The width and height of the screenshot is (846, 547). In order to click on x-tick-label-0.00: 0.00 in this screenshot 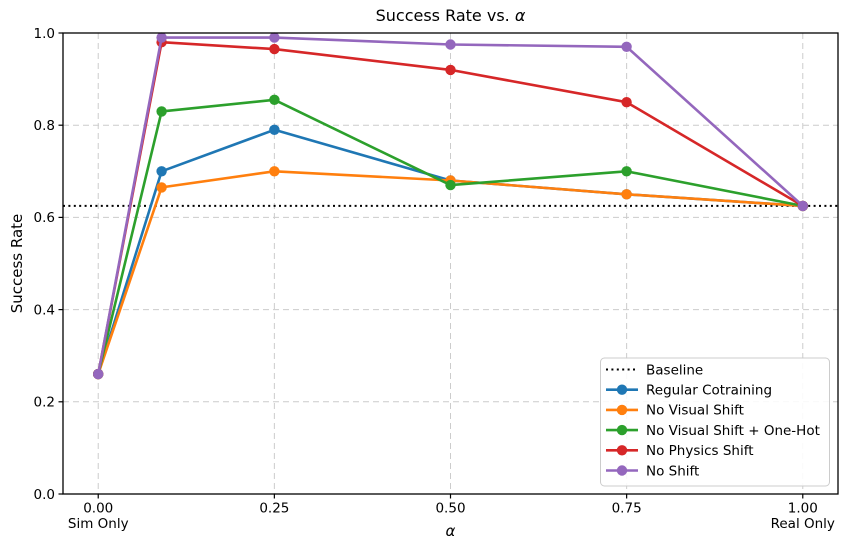, I will do `click(98, 509)`.